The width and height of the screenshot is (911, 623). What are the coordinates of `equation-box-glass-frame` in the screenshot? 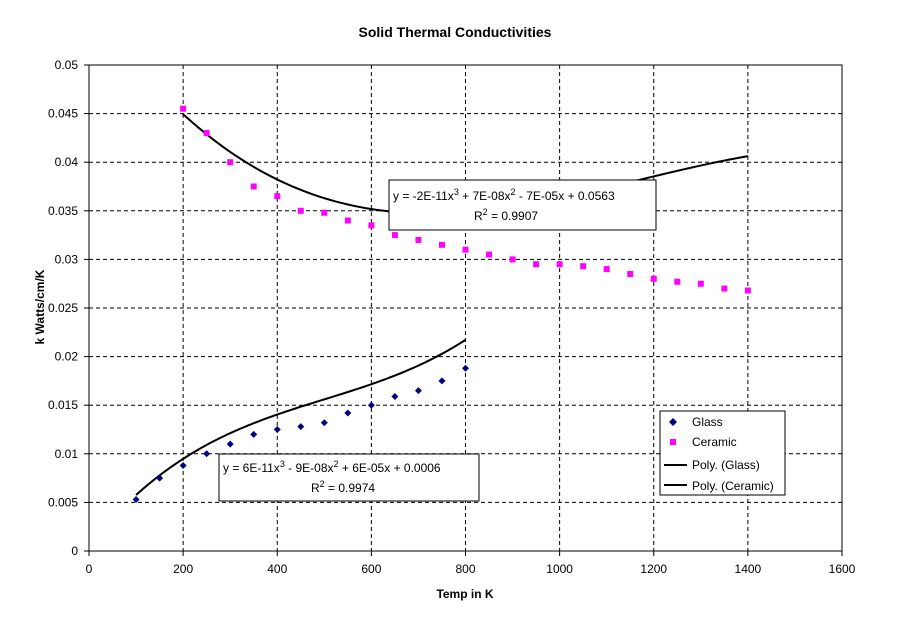 It's located at (349, 477).